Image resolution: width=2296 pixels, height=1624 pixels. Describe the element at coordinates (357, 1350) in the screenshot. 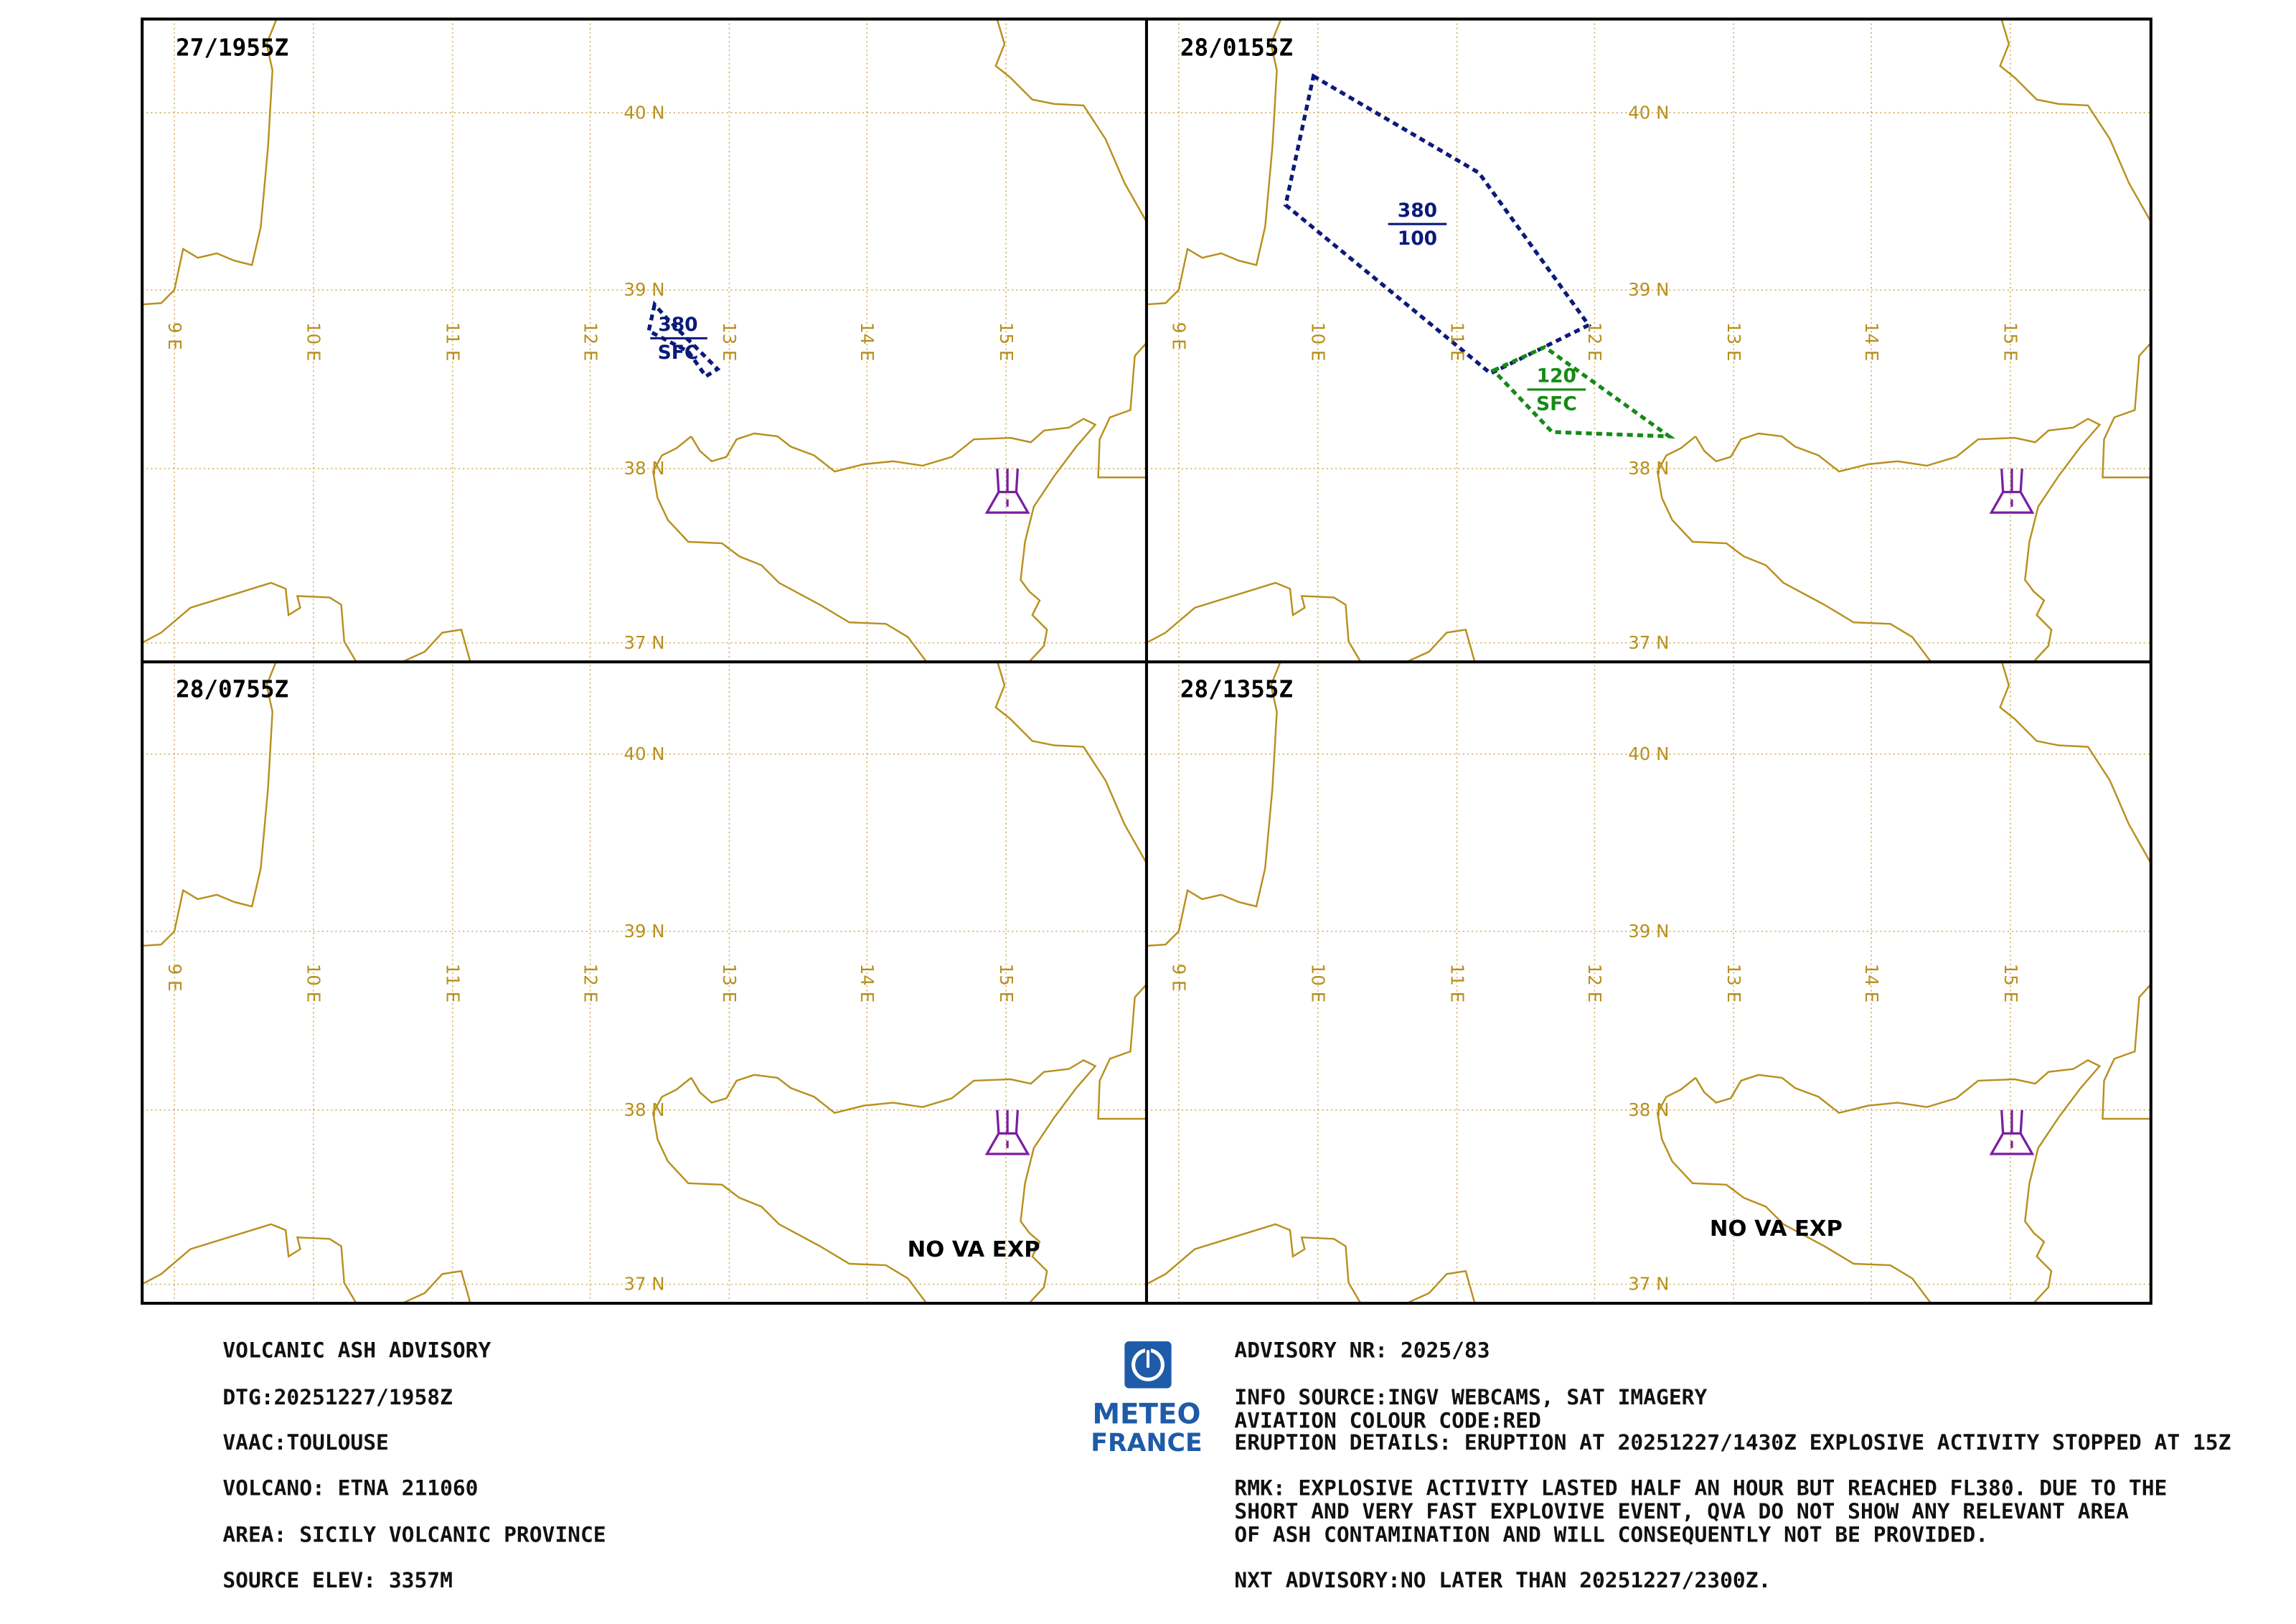

I see `advisory-line: VOLCANIC ASH ADVISORY` at that location.